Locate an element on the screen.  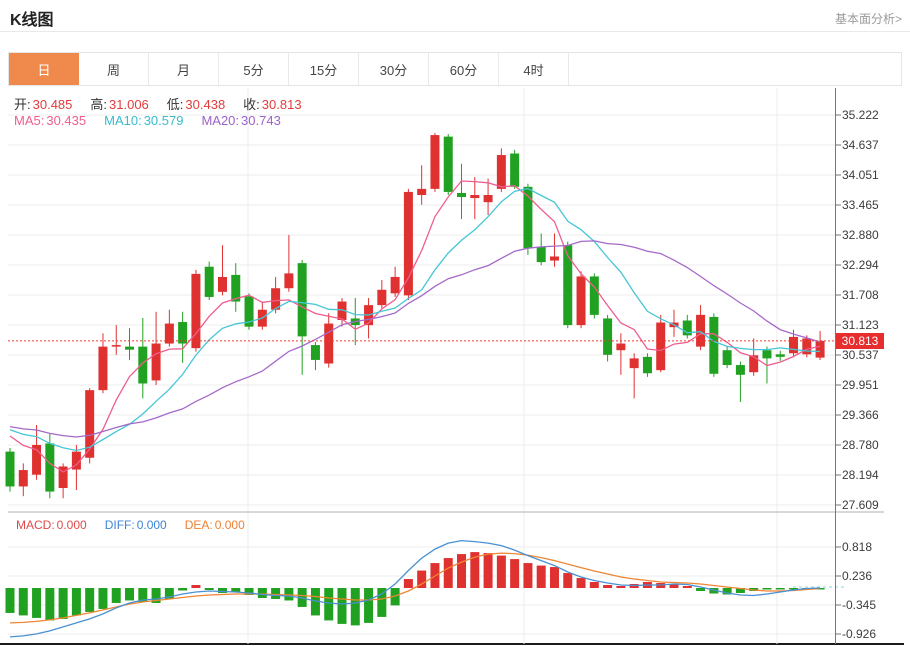
ohlc-row-item: 高: 31.006 is located at coordinates (119, 104).